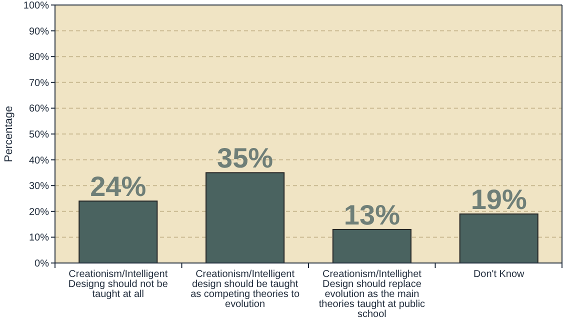 The width and height of the screenshot is (570, 325). What do you see at coordinates (118, 284) in the screenshot?
I see `x-tick-label: Creationism/Intelligent Designg should not be taught at all` at bounding box center [118, 284].